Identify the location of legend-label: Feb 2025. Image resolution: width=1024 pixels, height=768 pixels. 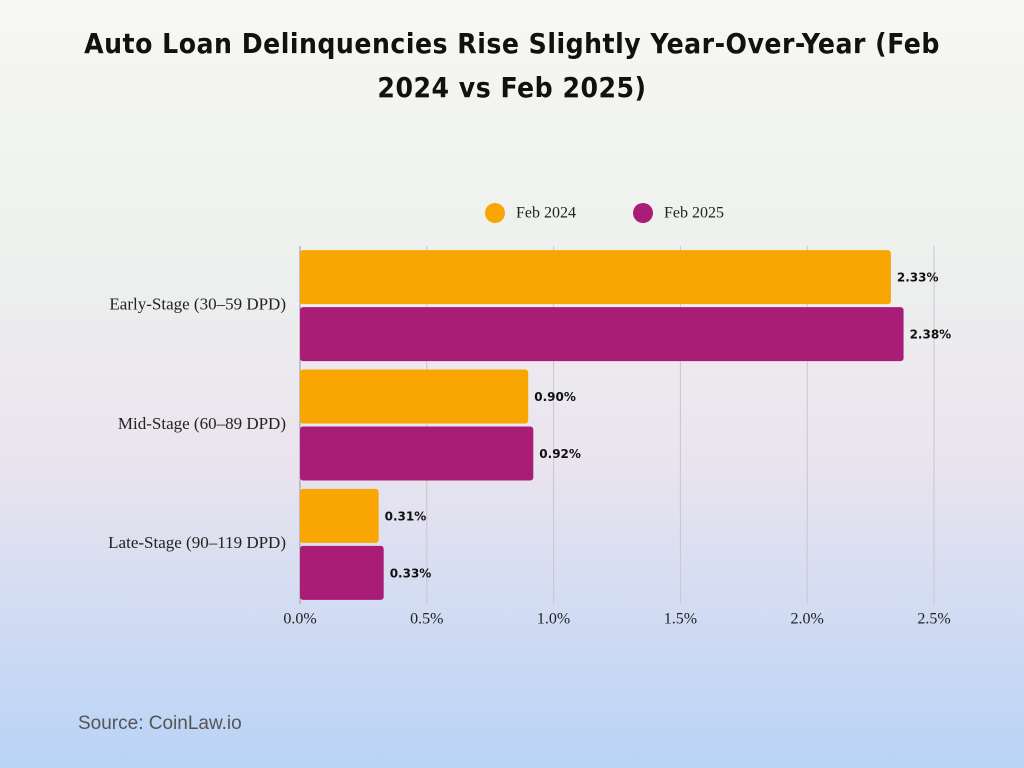
(694, 213).